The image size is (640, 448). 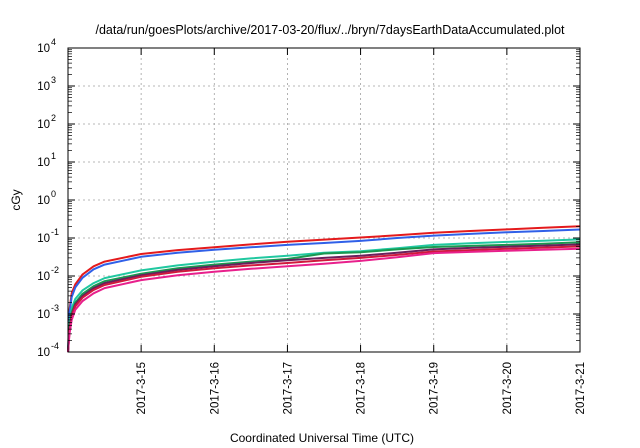 I want to click on y-tick-exponent: -2, so click(x=55, y=270).